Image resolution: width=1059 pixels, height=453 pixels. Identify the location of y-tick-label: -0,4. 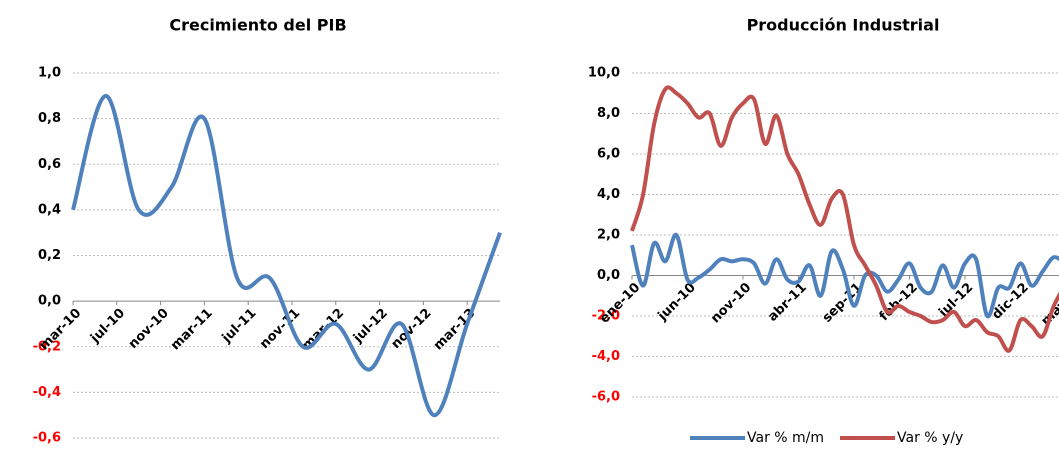
(47, 392).